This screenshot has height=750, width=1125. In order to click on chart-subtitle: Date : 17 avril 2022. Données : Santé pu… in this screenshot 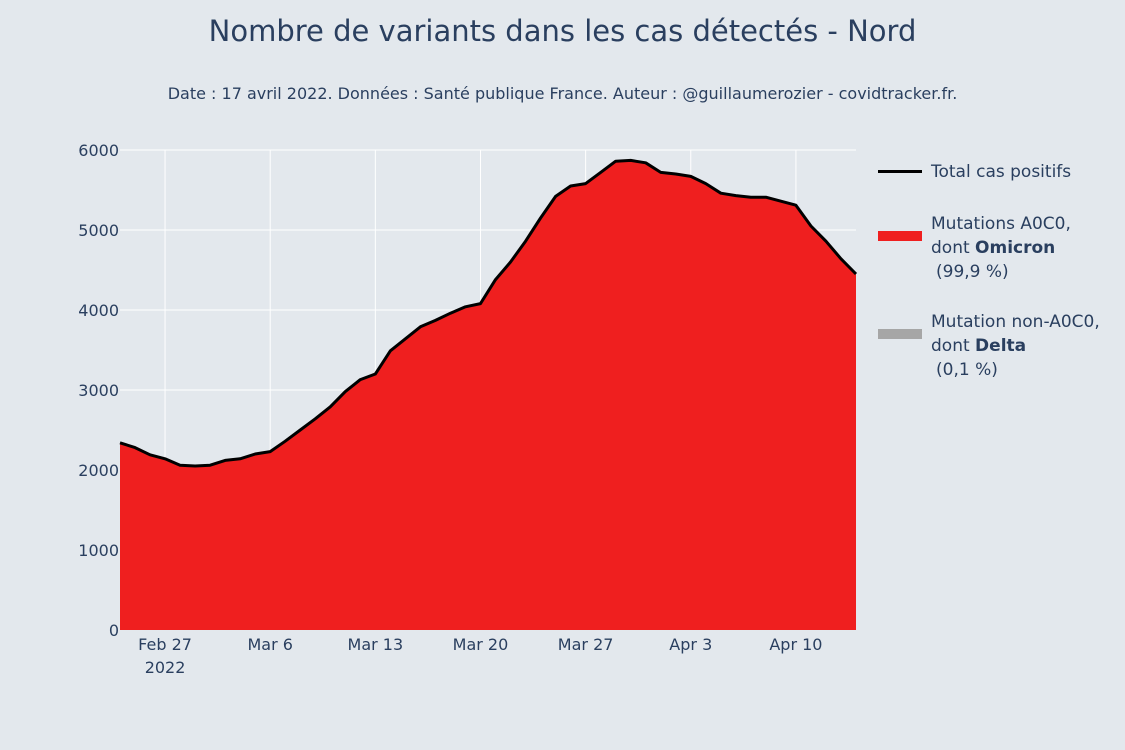, I will do `click(562, 93)`.